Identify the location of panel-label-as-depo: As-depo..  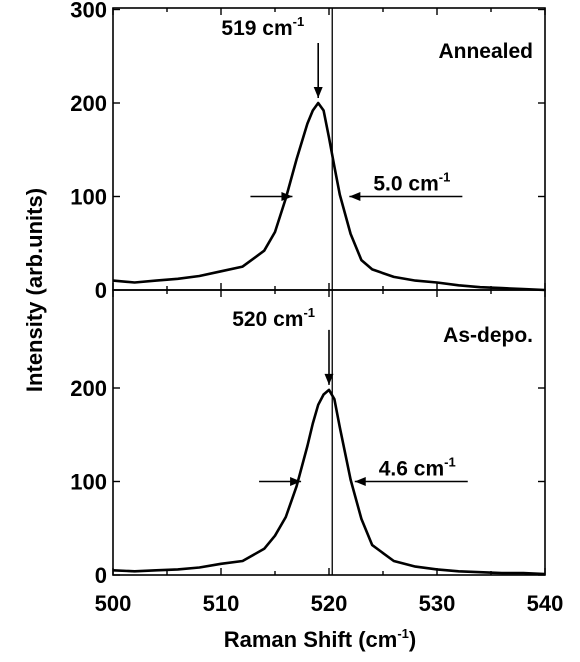
(488, 335).